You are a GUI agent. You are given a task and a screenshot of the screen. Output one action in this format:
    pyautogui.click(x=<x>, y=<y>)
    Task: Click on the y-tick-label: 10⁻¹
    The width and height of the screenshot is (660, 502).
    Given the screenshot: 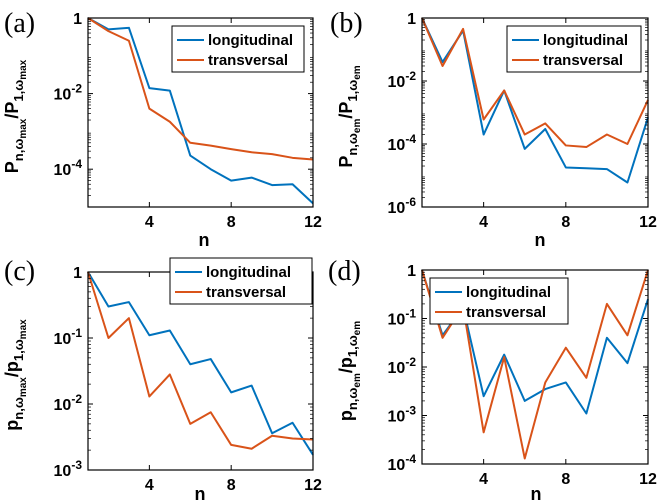 What is the action you would take?
    pyautogui.click(x=68, y=337)
    